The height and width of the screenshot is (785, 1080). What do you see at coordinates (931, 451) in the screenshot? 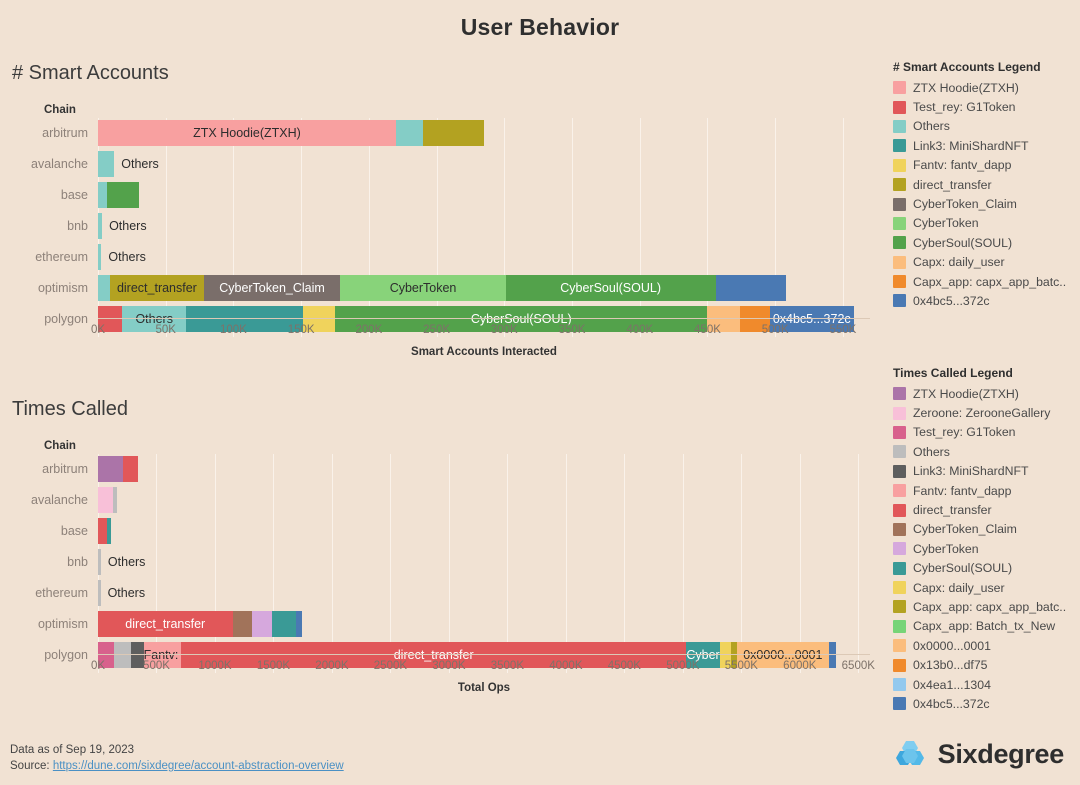
I see `legend-item-label: Others` at bounding box center [931, 451].